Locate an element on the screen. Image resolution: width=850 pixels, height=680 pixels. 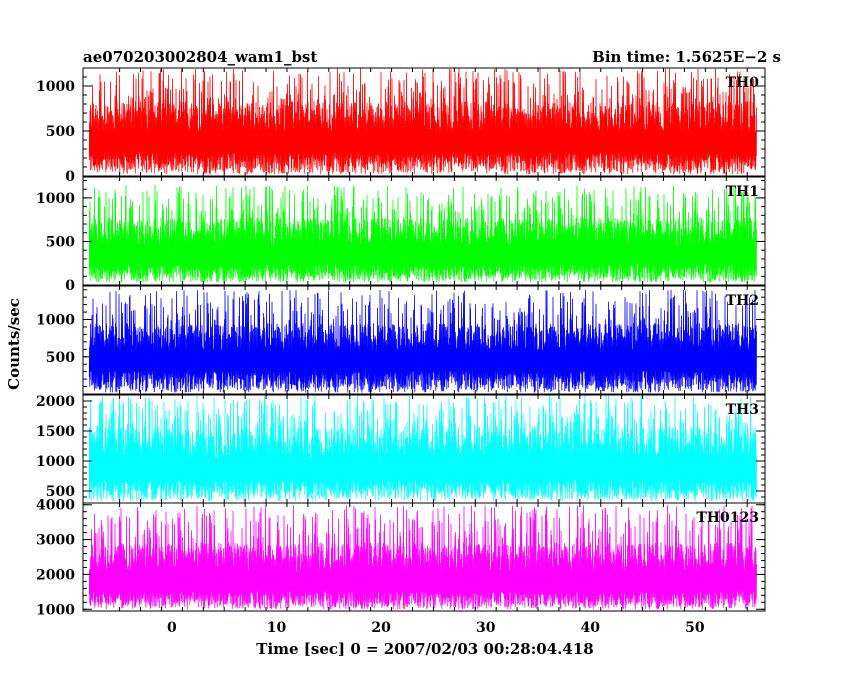
x-axis: 0 10 20 30 40 50 is located at coordinates (436, 628).